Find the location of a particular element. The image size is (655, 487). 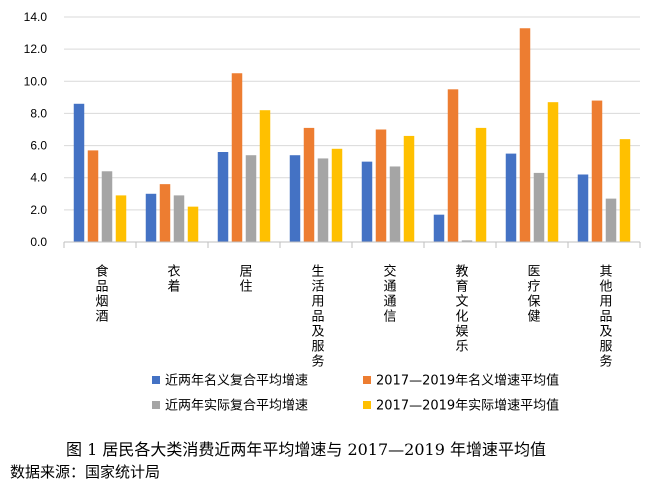

y-tick-label: 12.0 is located at coordinates (36, 49).